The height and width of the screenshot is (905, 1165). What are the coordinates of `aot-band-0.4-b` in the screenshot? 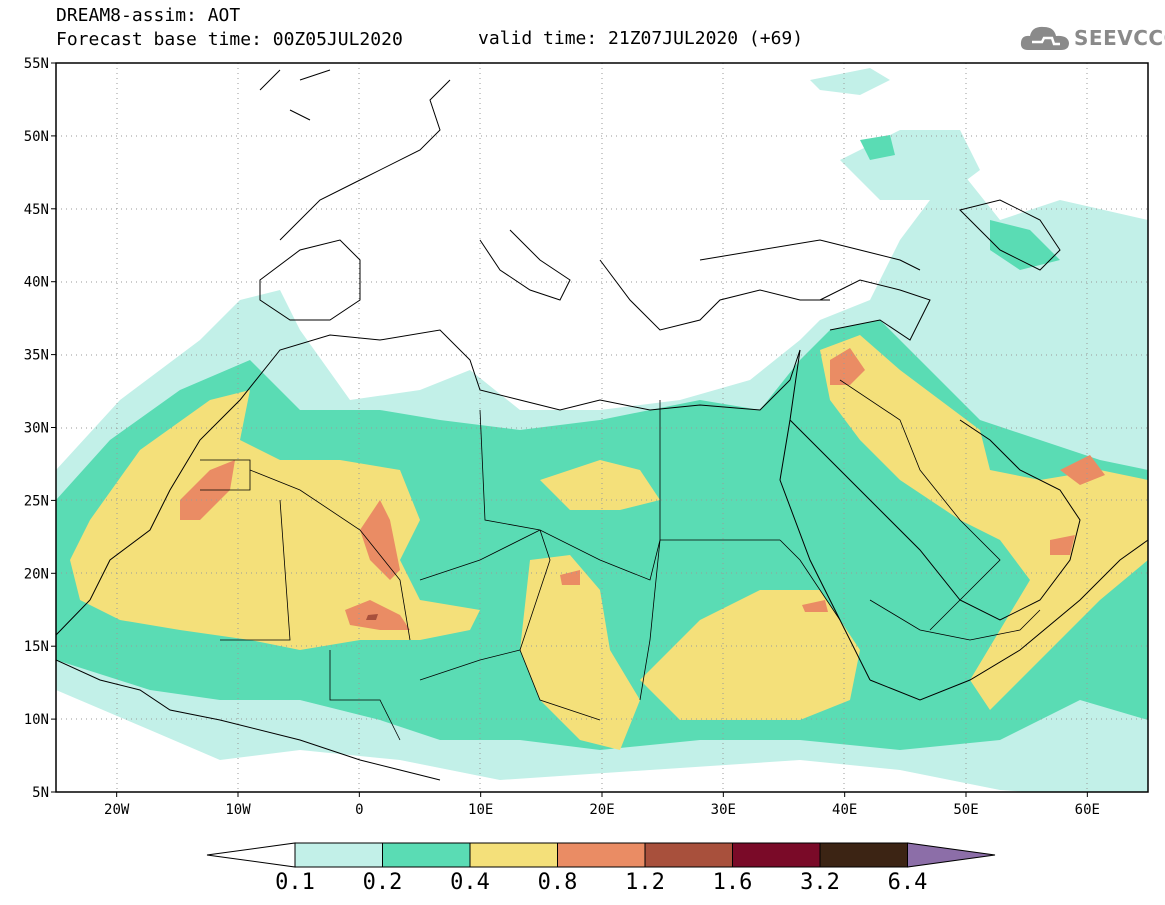 It's located at (580, 652).